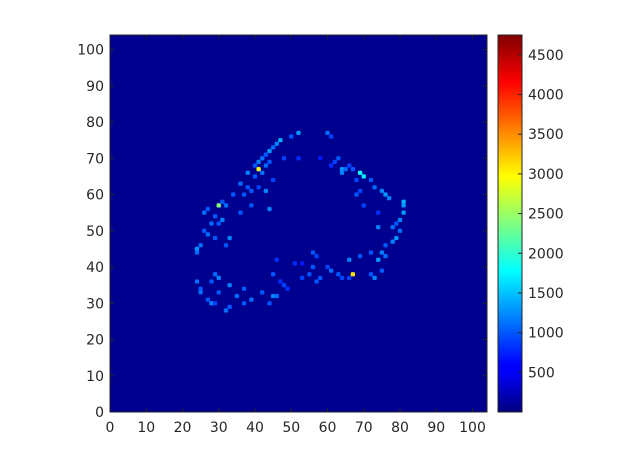 The image size is (640, 465). Describe the element at coordinates (472, 428) in the screenshot. I see `x-tick-label: 100` at that location.